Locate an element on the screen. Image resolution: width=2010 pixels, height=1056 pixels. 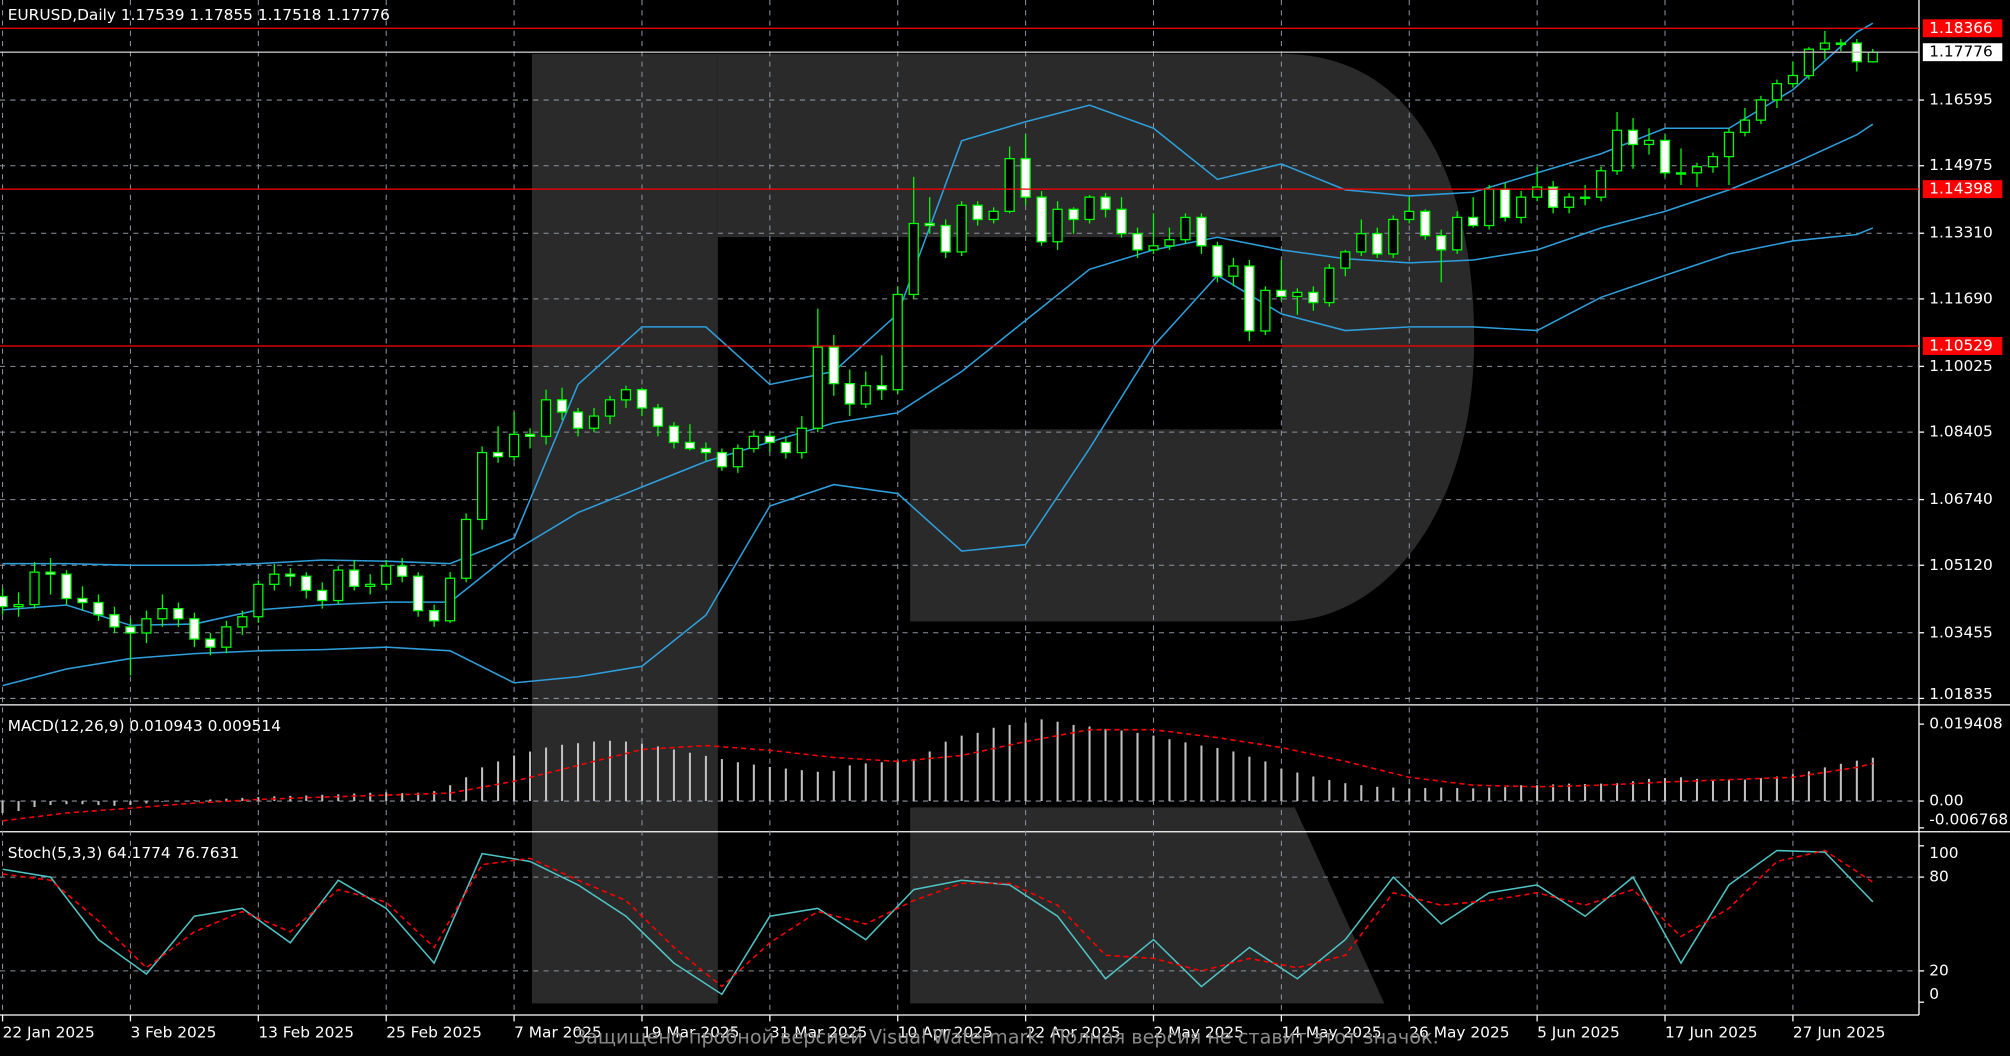
logo-stem is located at coordinates (624, 528).